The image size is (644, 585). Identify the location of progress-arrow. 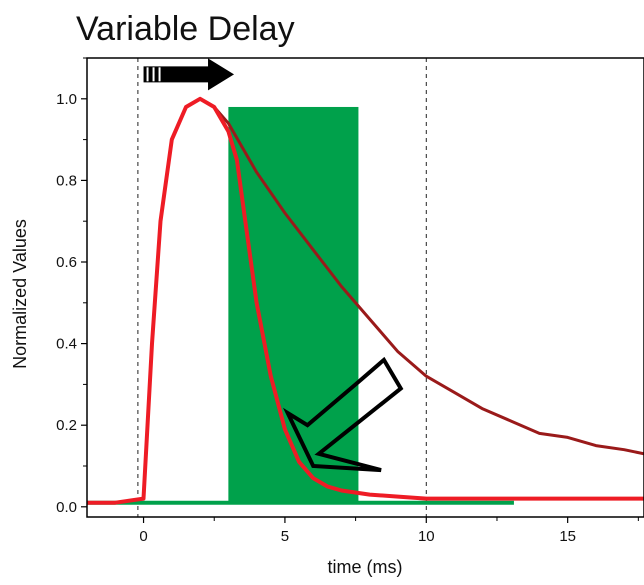
(189, 74).